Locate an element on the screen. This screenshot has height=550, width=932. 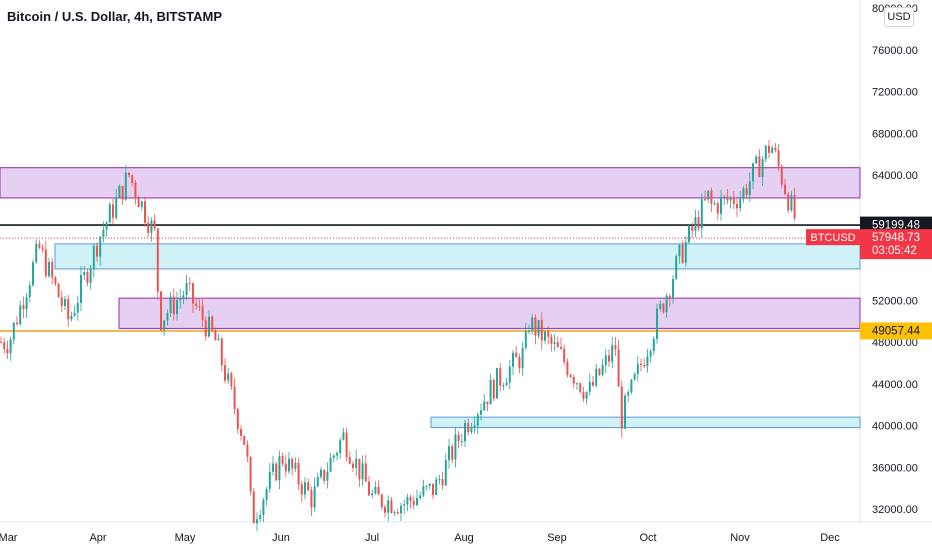
y-tick-label: 68000.00 is located at coordinates (895, 134).